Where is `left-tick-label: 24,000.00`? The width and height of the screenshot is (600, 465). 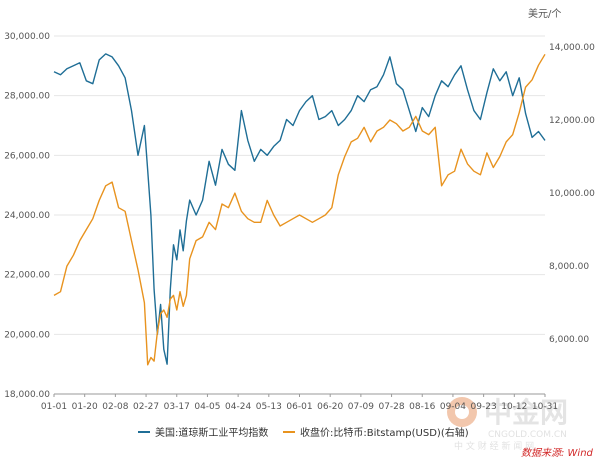 left-tick-label: 24,000.00 is located at coordinates (27, 216).